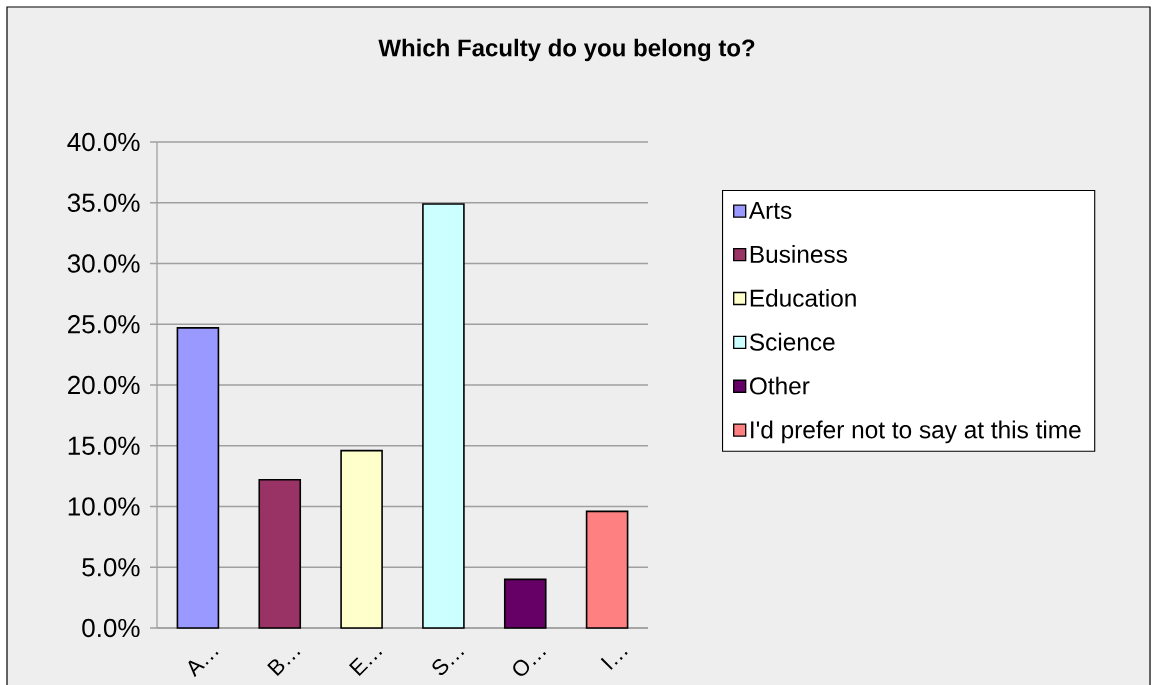 This screenshot has width=1153, height=685. What do you see at coordinates (566, 50) in the screenshot?
I see `chart-title: Which Faculty do you belong to?` at bounding box center [566, 50].